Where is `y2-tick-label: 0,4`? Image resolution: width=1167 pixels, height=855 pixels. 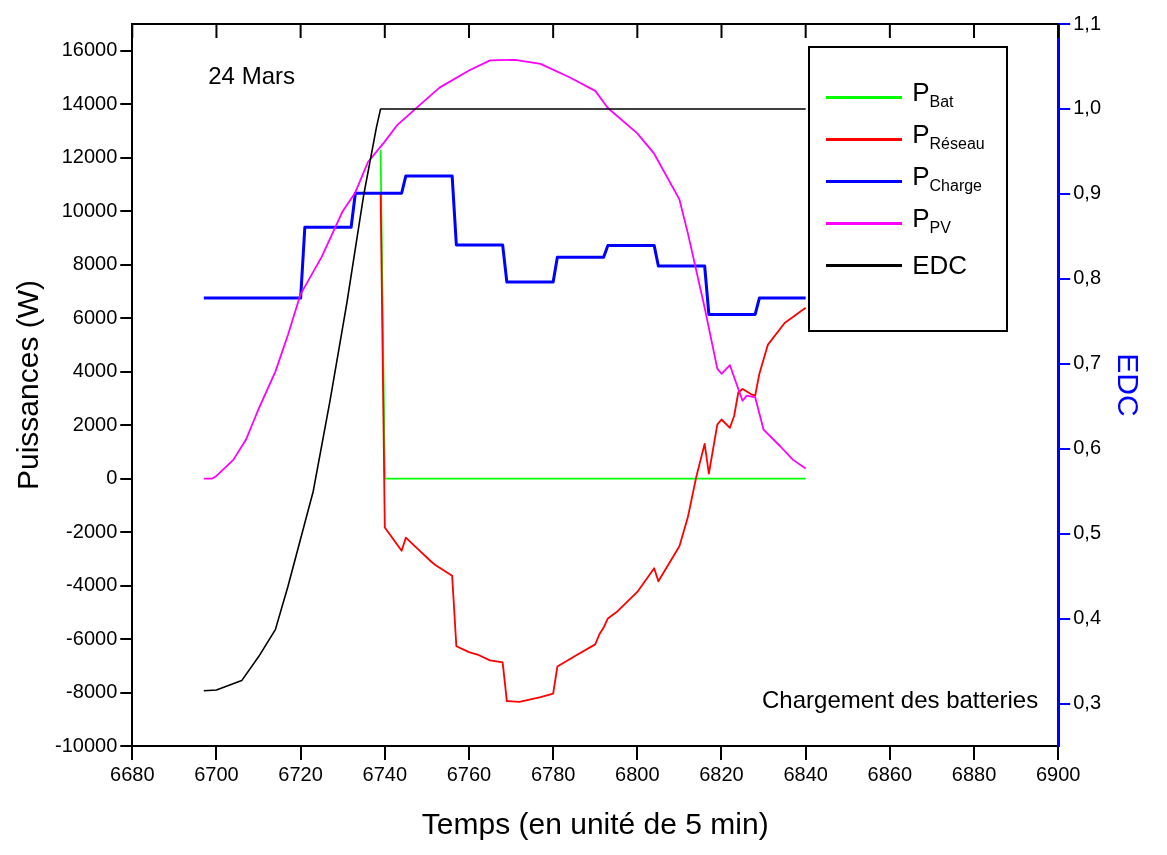
y2-tick-label: 0,4 is located at coordinates (1087, 617).